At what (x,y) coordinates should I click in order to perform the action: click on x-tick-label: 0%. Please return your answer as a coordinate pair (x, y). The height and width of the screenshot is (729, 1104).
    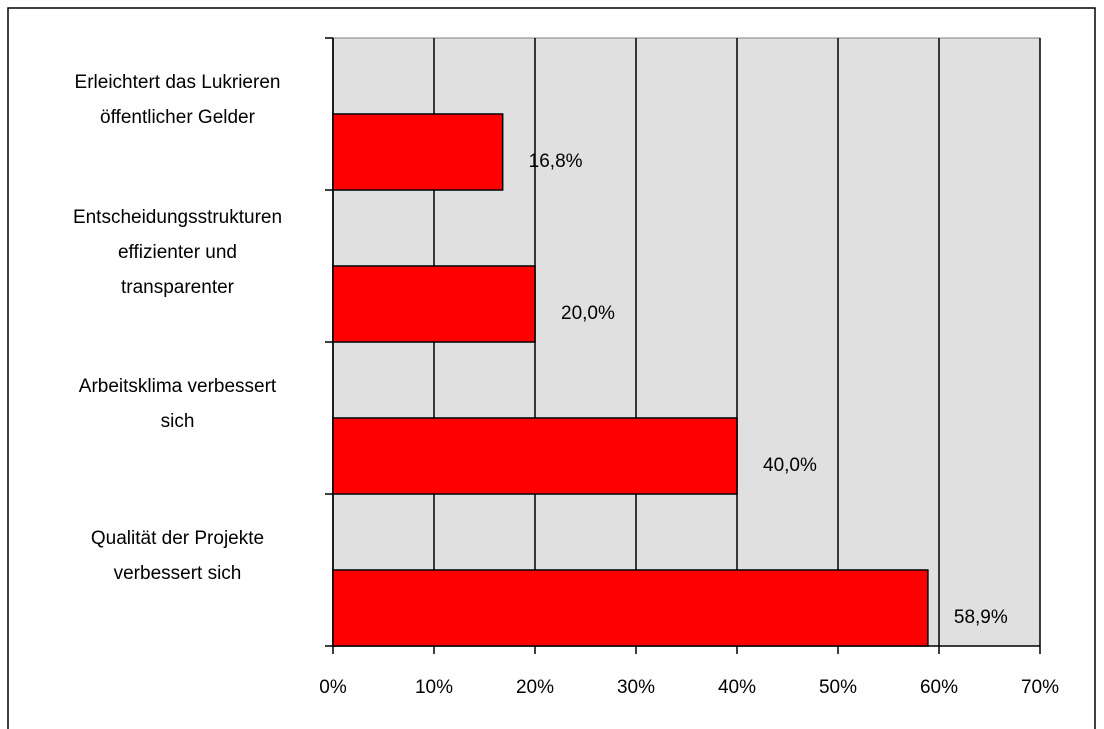
    Looking at the image, I should click on (333, 687).